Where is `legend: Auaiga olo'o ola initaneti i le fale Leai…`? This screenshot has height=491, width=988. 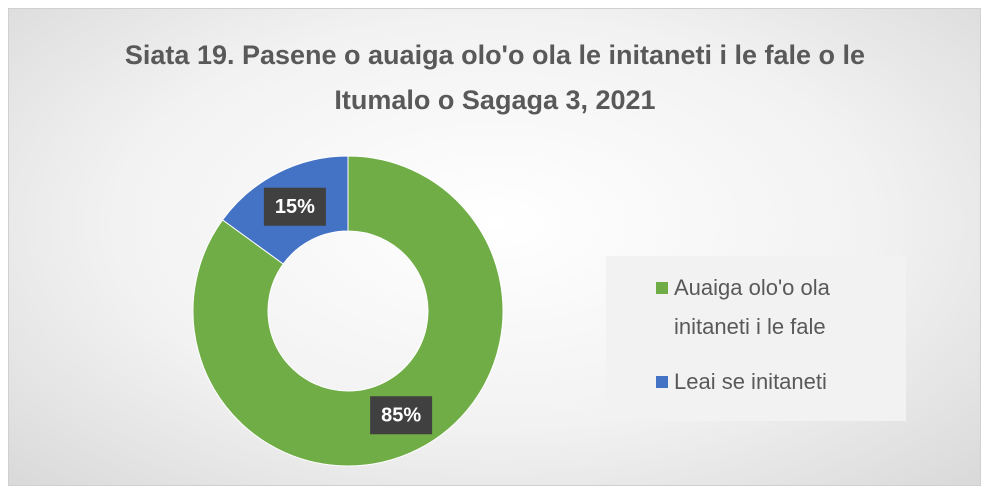
legend: Auaiga olo'o ola initaneti i le fale Leai… is located at coordinates (756, 338).